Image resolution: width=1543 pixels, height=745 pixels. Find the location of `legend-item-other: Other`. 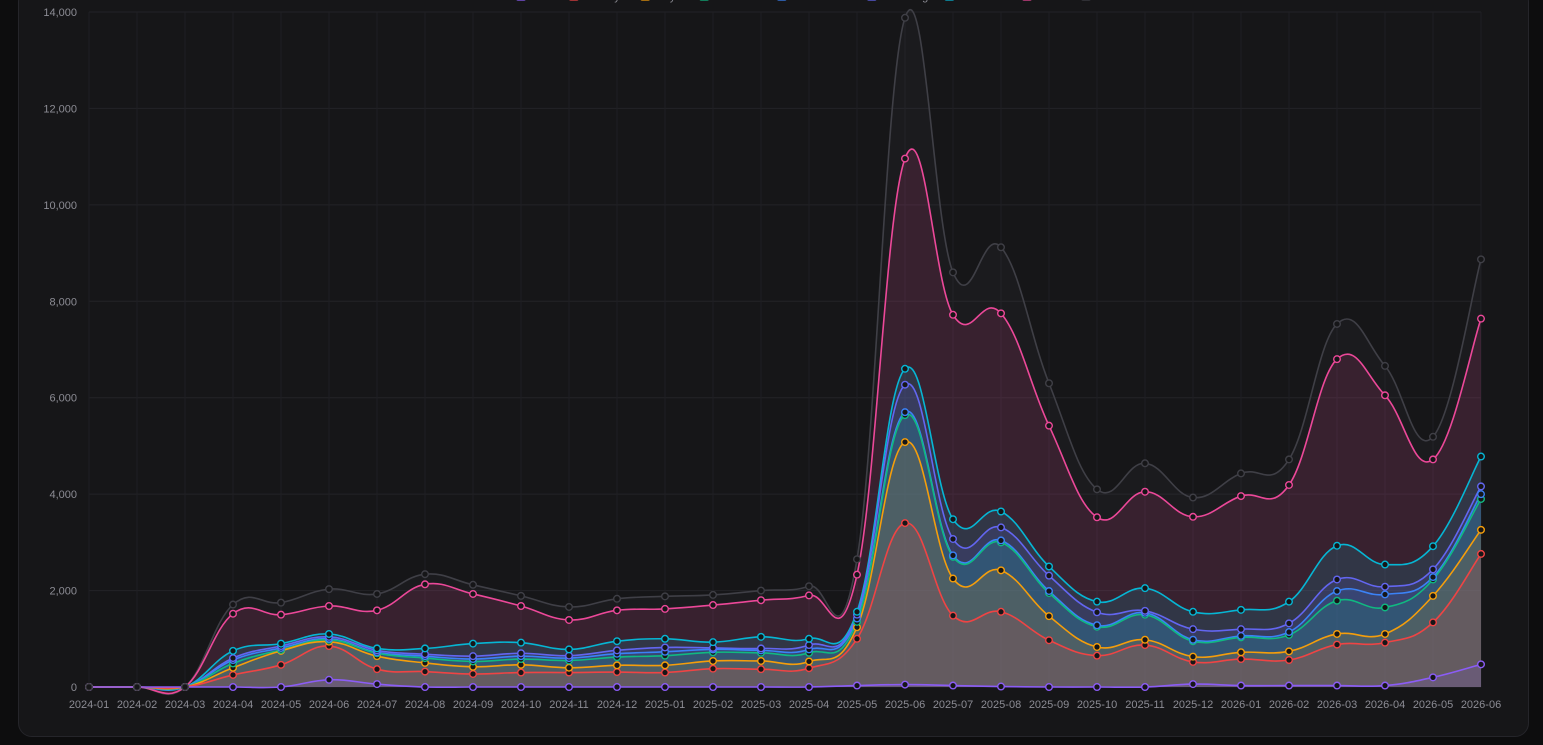

legend-item-other: Other is located at coordinates (1102, 1).